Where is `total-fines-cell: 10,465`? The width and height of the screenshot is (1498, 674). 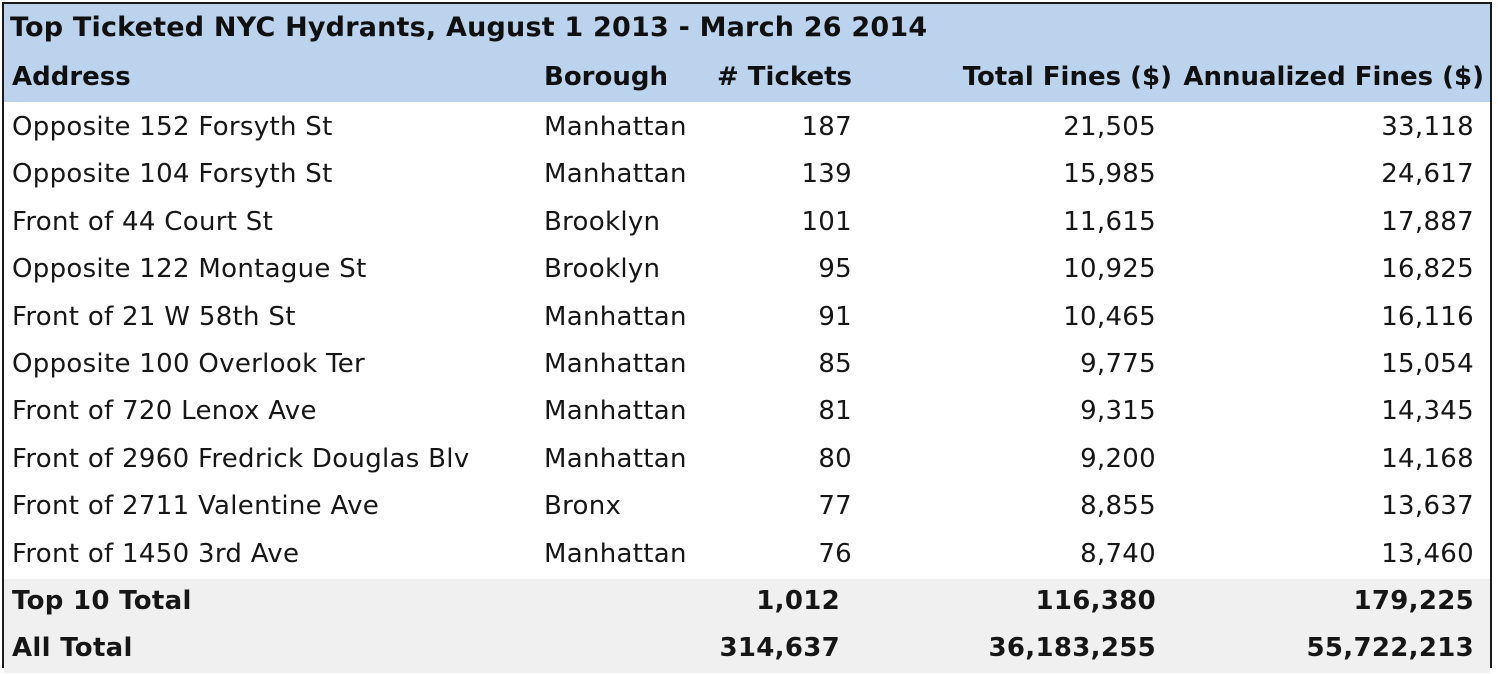
total-fines-cell: 10,465 is located at coordinates (1109, 316).